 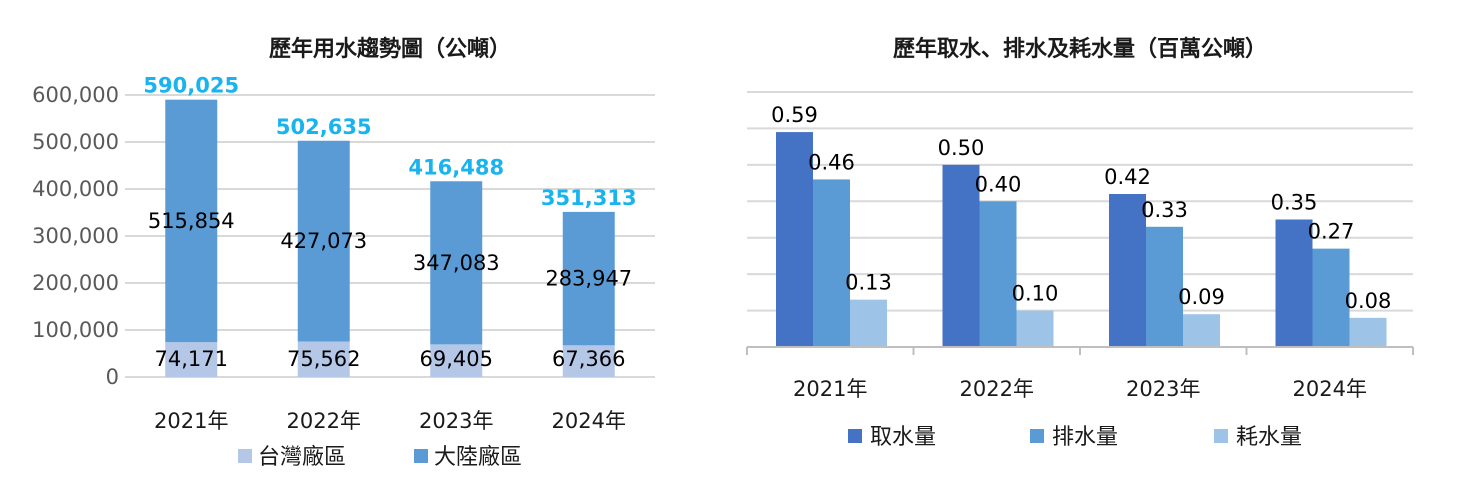 I want to click on data-label: 0.10, so click(x=1035, y=294).